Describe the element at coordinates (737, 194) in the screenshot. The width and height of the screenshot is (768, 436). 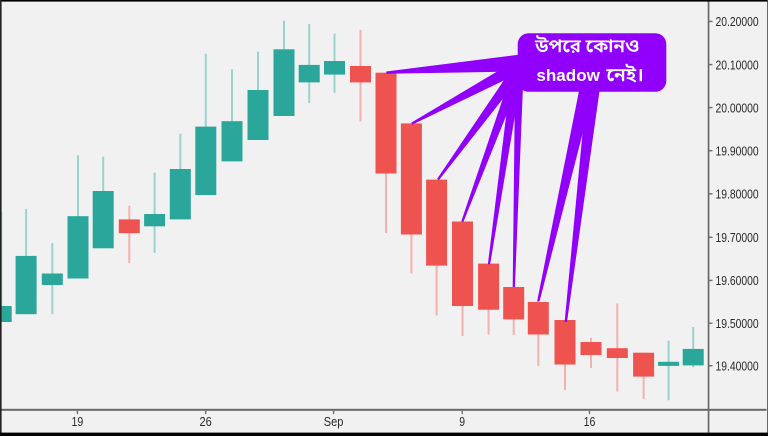
I see `svg-text: 19.80000` at that location.